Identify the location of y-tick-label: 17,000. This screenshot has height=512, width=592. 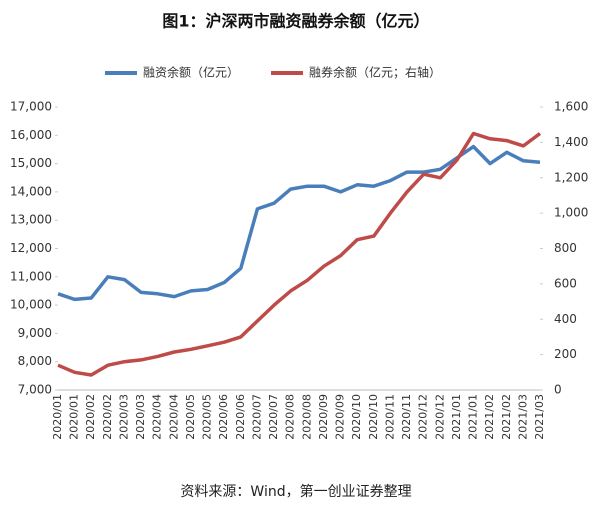
(31, 107).